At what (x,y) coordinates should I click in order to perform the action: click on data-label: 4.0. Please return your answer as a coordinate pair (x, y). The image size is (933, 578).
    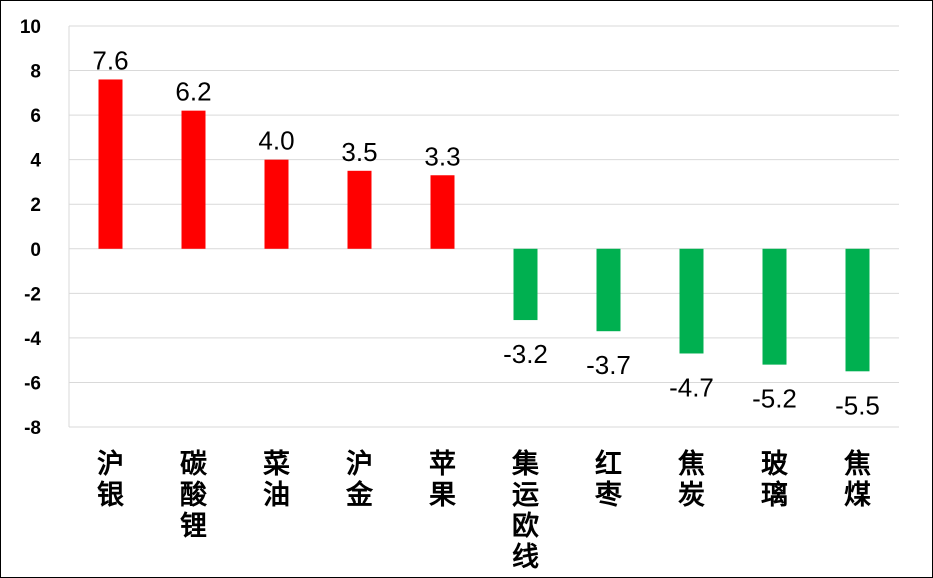
    Looking at the image, I should click on (276, 141).